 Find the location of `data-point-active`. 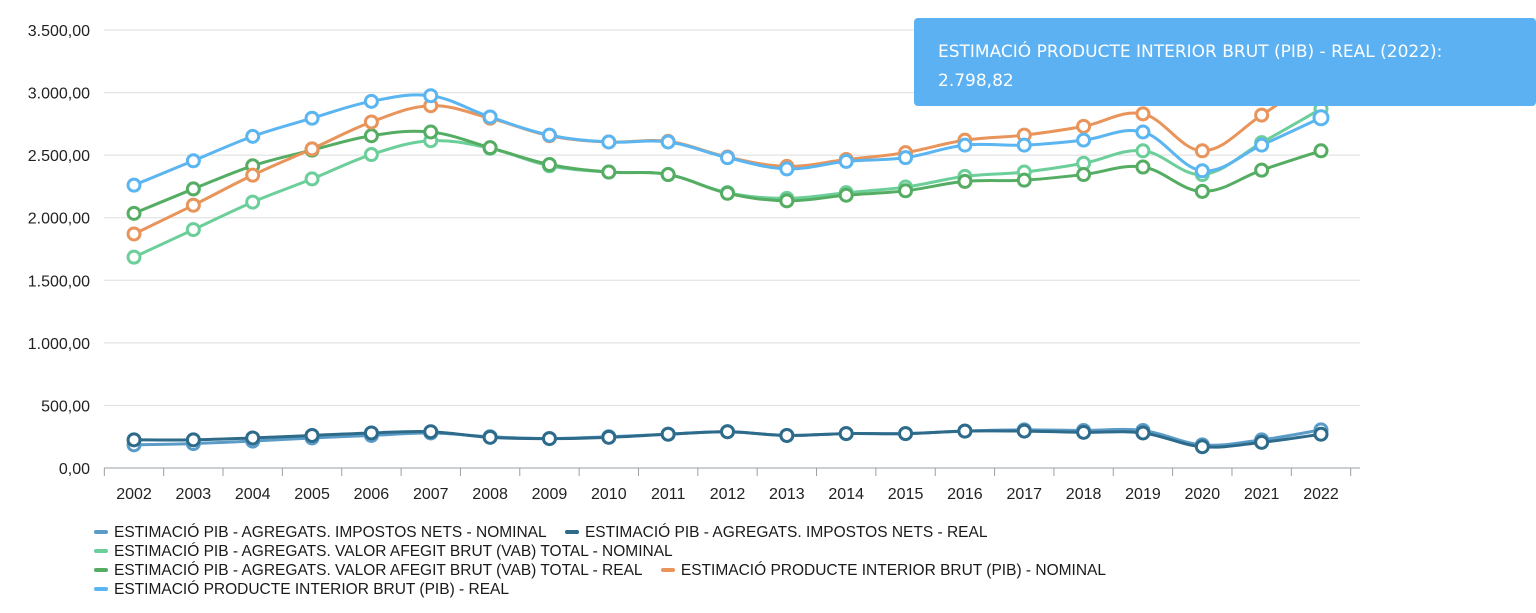

data-point-active is located at coordinates (1321, 118).